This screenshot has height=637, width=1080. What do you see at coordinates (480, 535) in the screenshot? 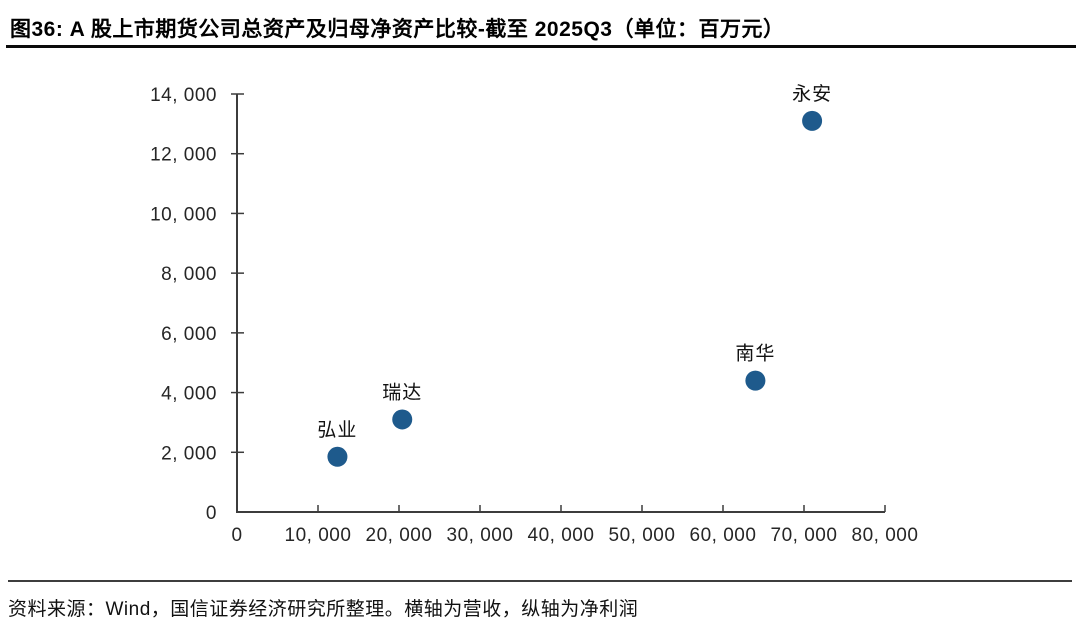
I see `x-tick-label: 30, 000` at bounding box center [480, 535].